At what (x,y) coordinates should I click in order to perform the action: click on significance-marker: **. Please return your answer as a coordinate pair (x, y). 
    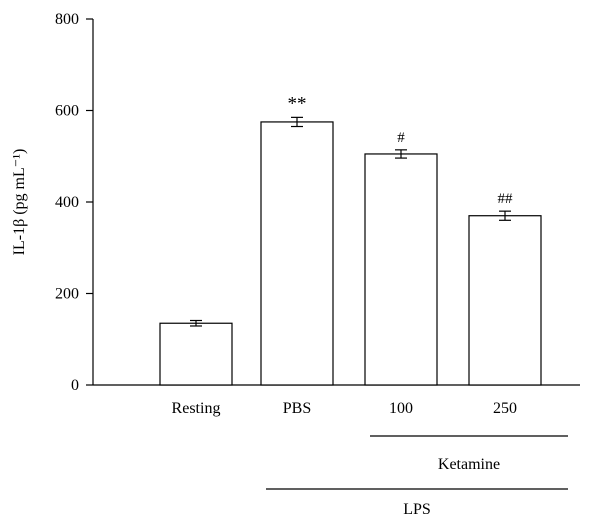
    Looking at the image, I should click on (297, 103).